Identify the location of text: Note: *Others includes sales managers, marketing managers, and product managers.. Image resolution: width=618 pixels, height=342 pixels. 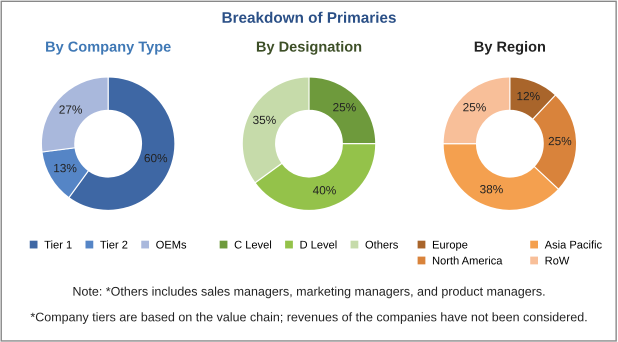
(308, 292).